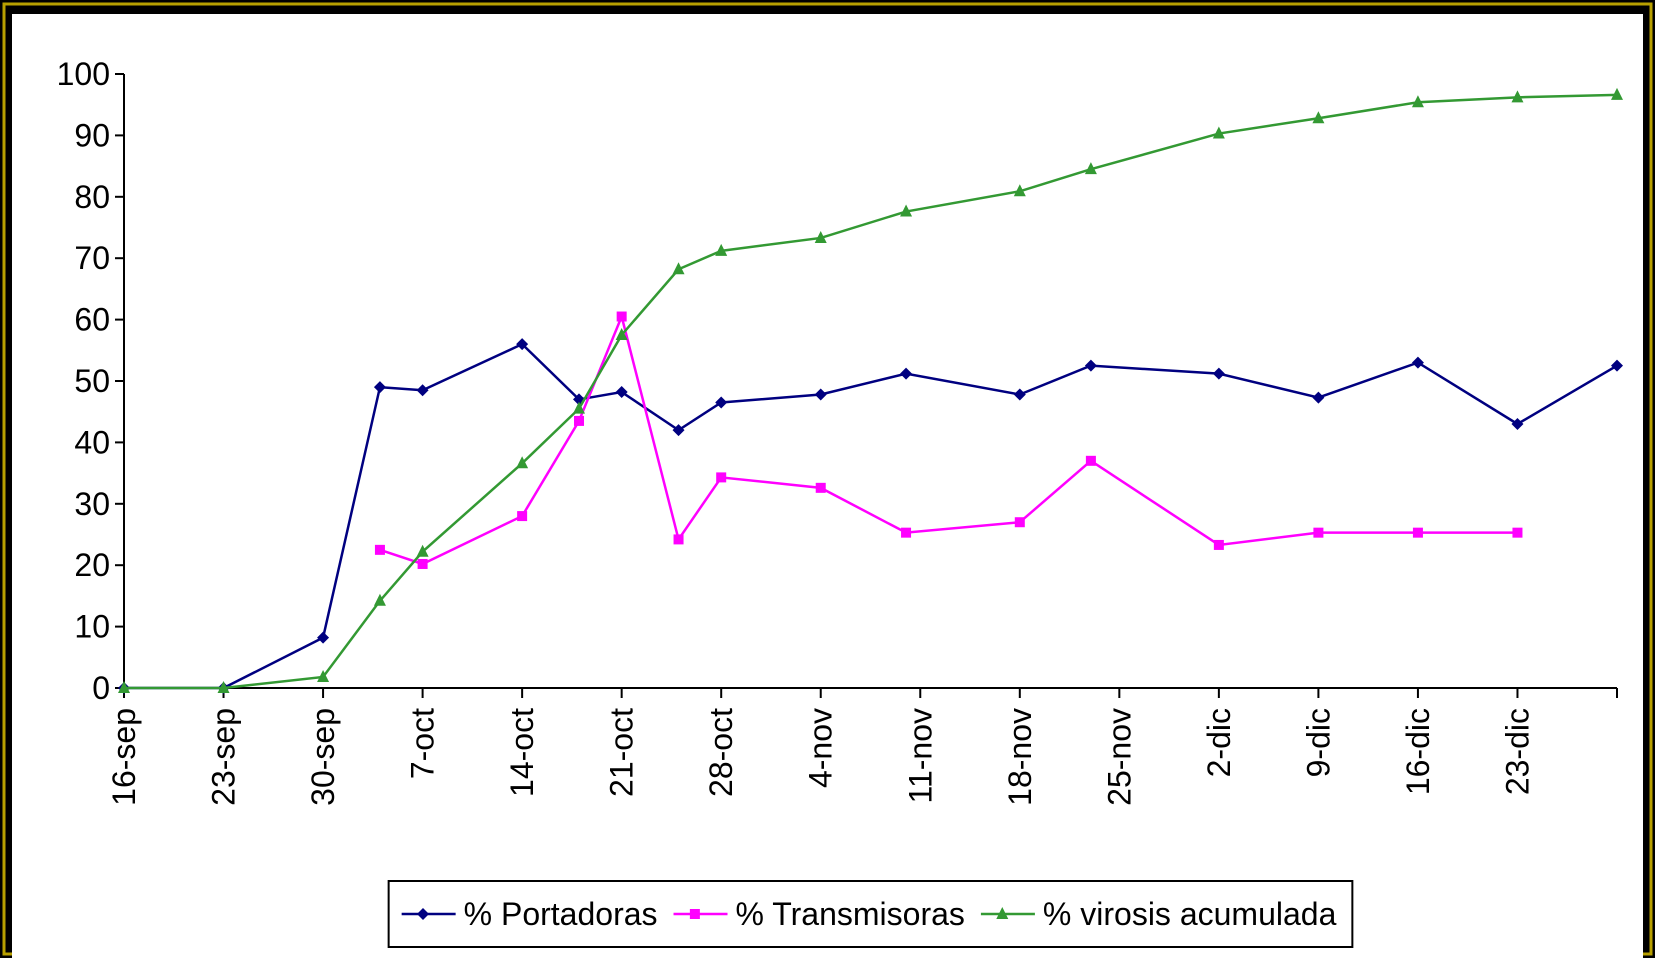 This screenshot has width=1655, height=963. Describe the element at coordinates (92, 197) in the screenshot. I see `y-tick-label: 80` at that location.